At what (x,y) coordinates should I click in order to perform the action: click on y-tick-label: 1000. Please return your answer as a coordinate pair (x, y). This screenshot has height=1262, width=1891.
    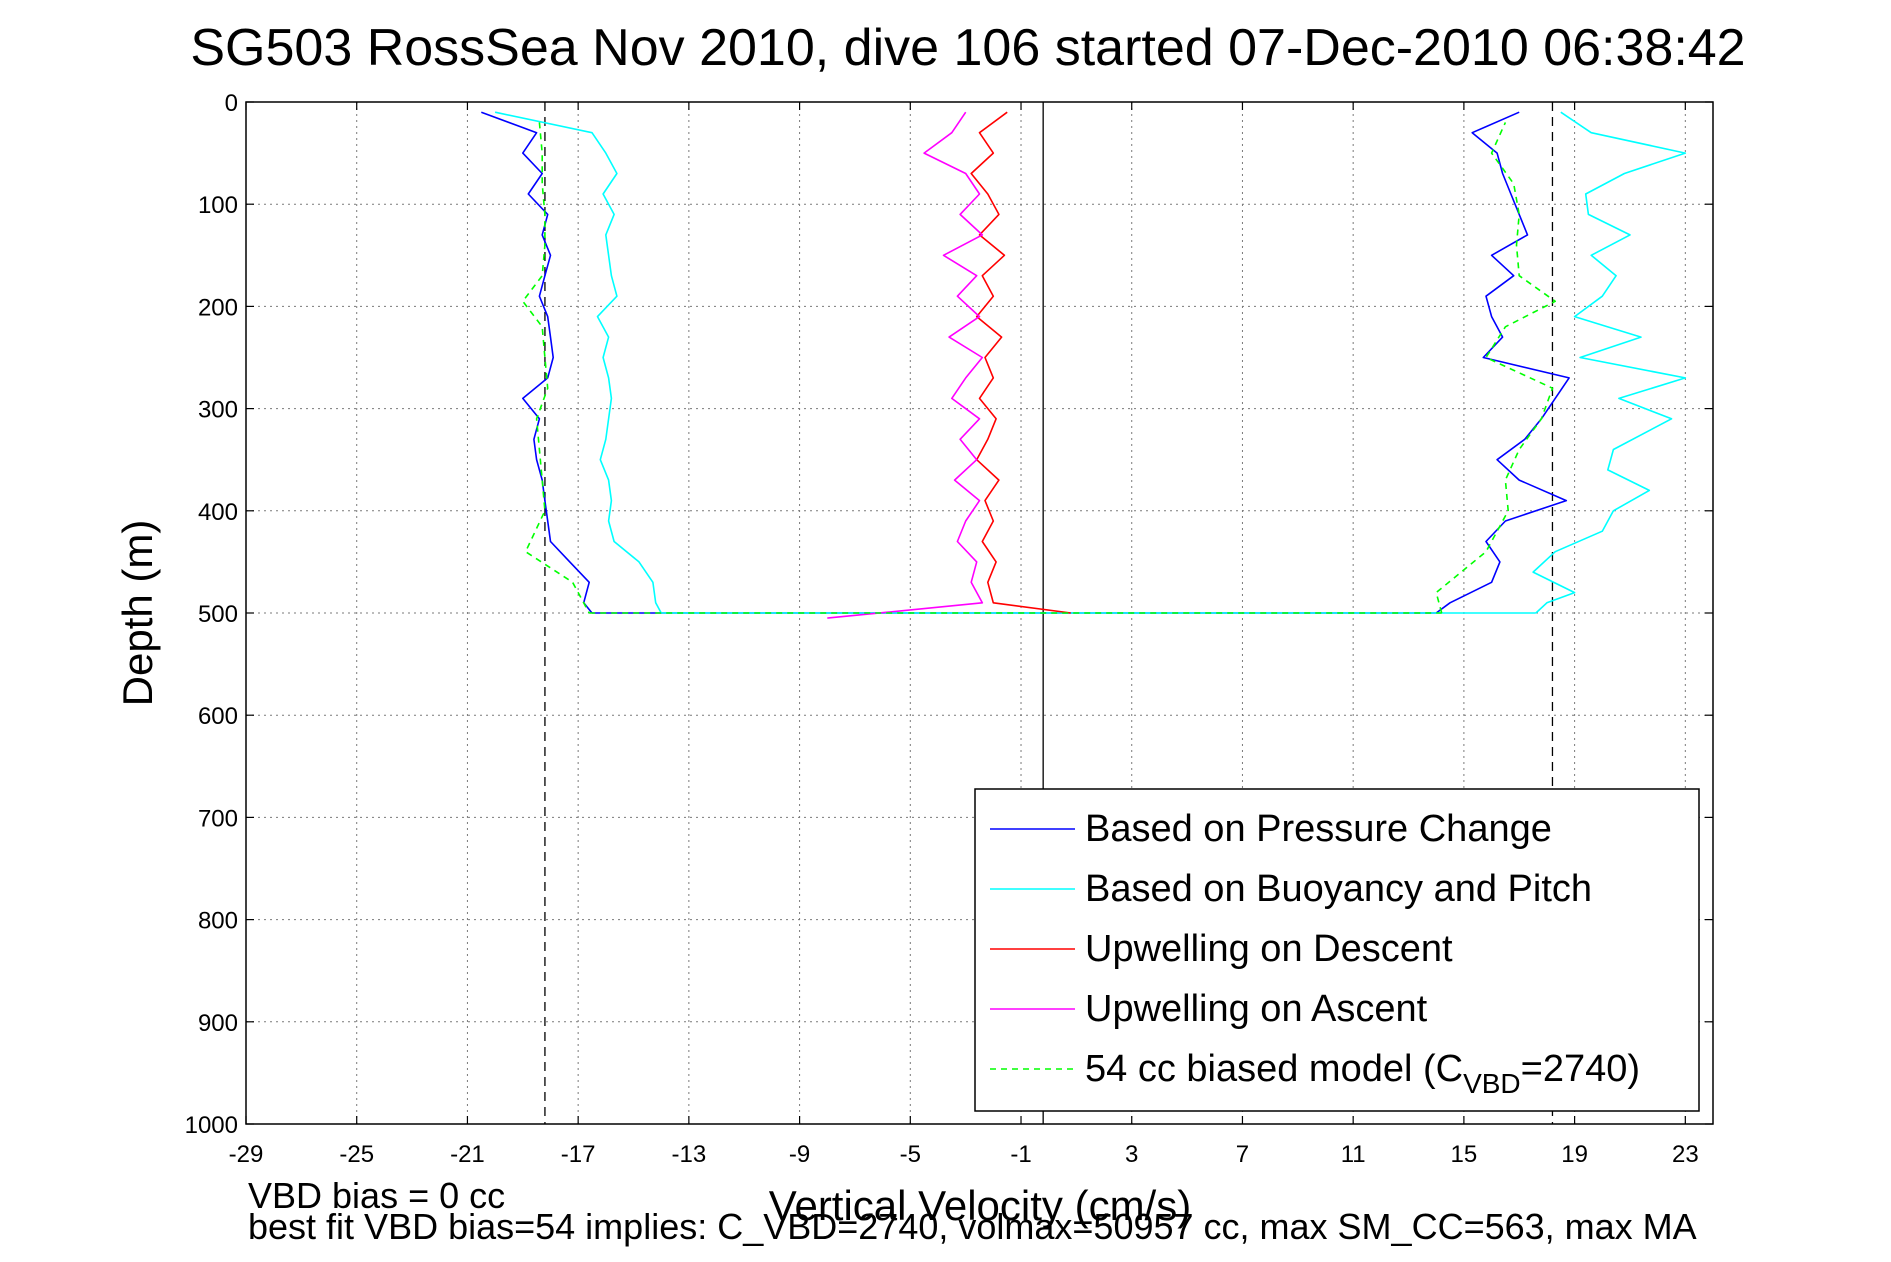
    Looking at the image, I should click on (211, 1125).